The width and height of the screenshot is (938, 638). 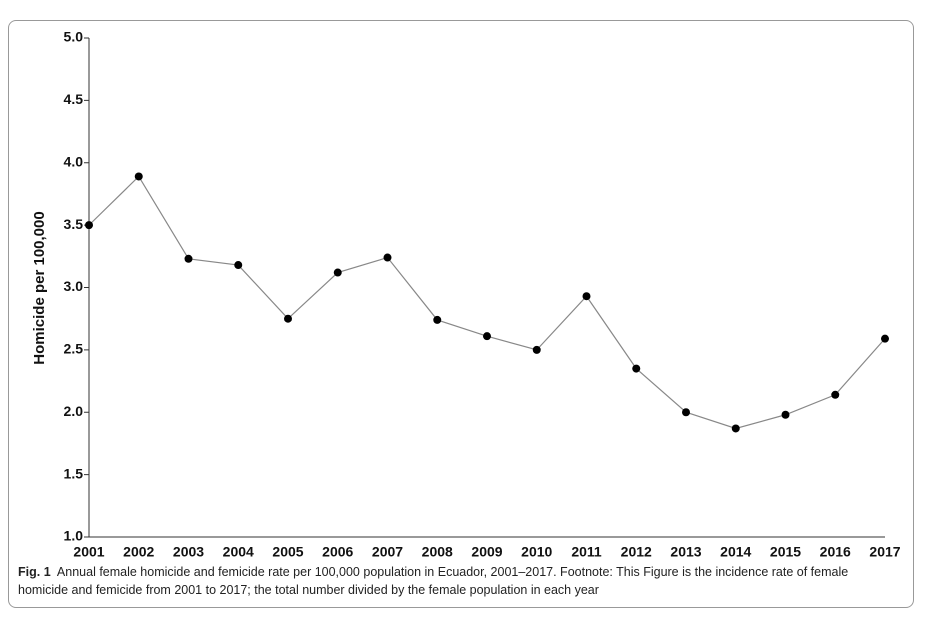 I want to click on y-axis-label: Homicide per 100,000, so click(x=39, y=287).